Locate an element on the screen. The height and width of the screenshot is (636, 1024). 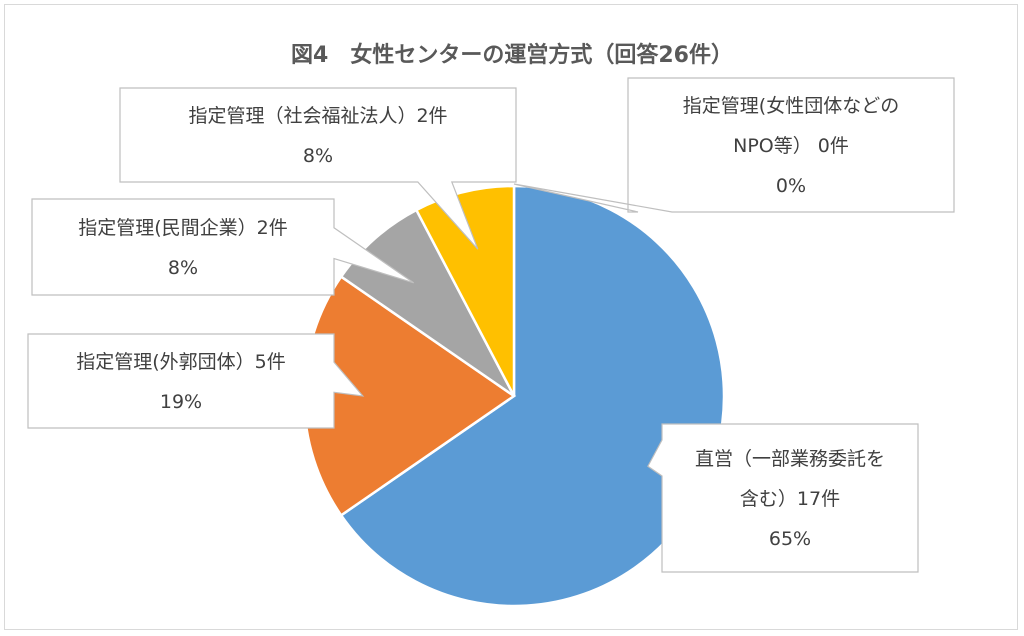
chart-title: 図4 女性センターの運営方式（回答26件） is located at coordinates (512, 55).